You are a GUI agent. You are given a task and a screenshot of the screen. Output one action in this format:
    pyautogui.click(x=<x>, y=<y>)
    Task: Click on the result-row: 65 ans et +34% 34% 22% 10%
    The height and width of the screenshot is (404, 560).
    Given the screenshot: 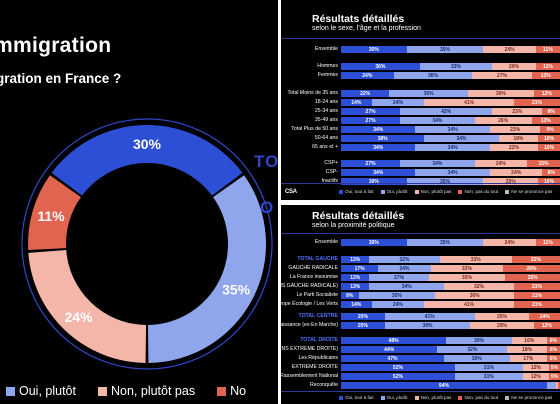 What is the action you would take?
    pyautogui.click(x=420, y=147)
    